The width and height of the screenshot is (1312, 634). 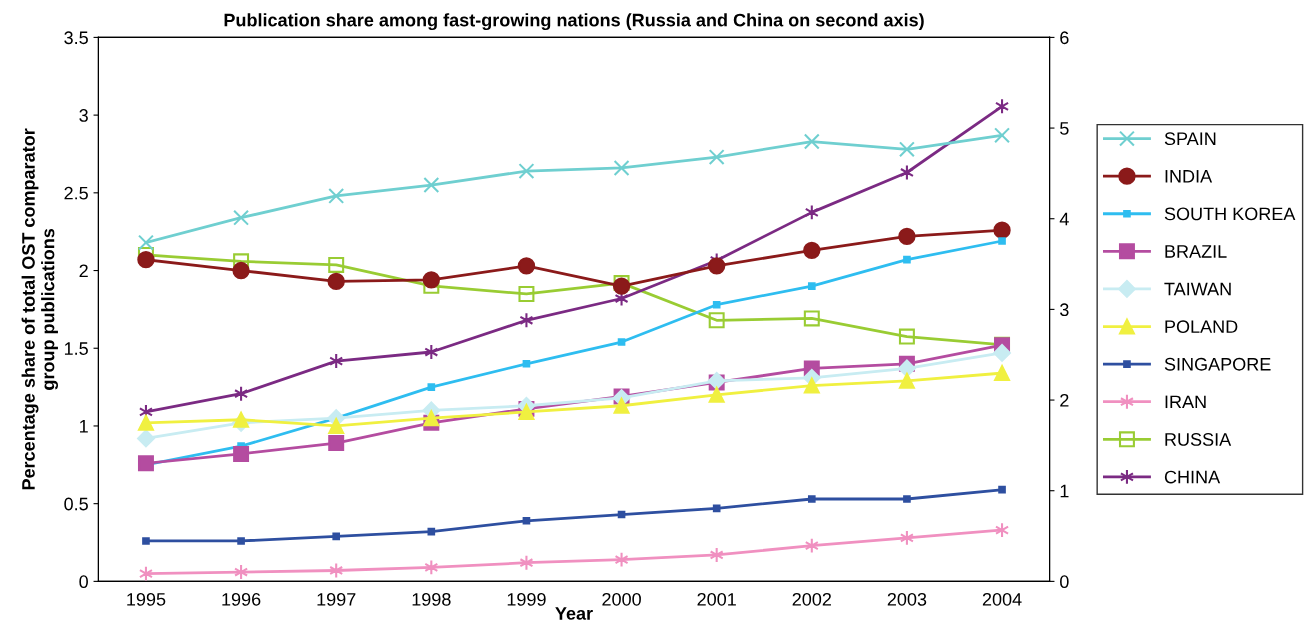 I want to click on x-tick-label: 2002, so click(x=811, y=599).